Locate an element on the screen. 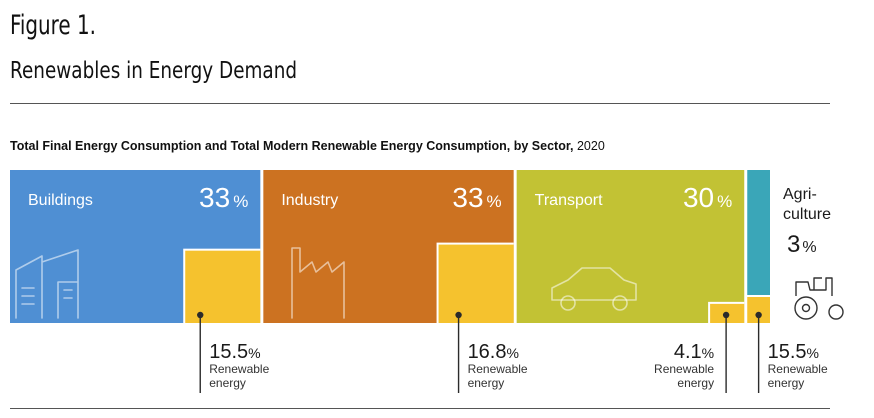  chart-year: 2020 is located at coordinates (590, 146).